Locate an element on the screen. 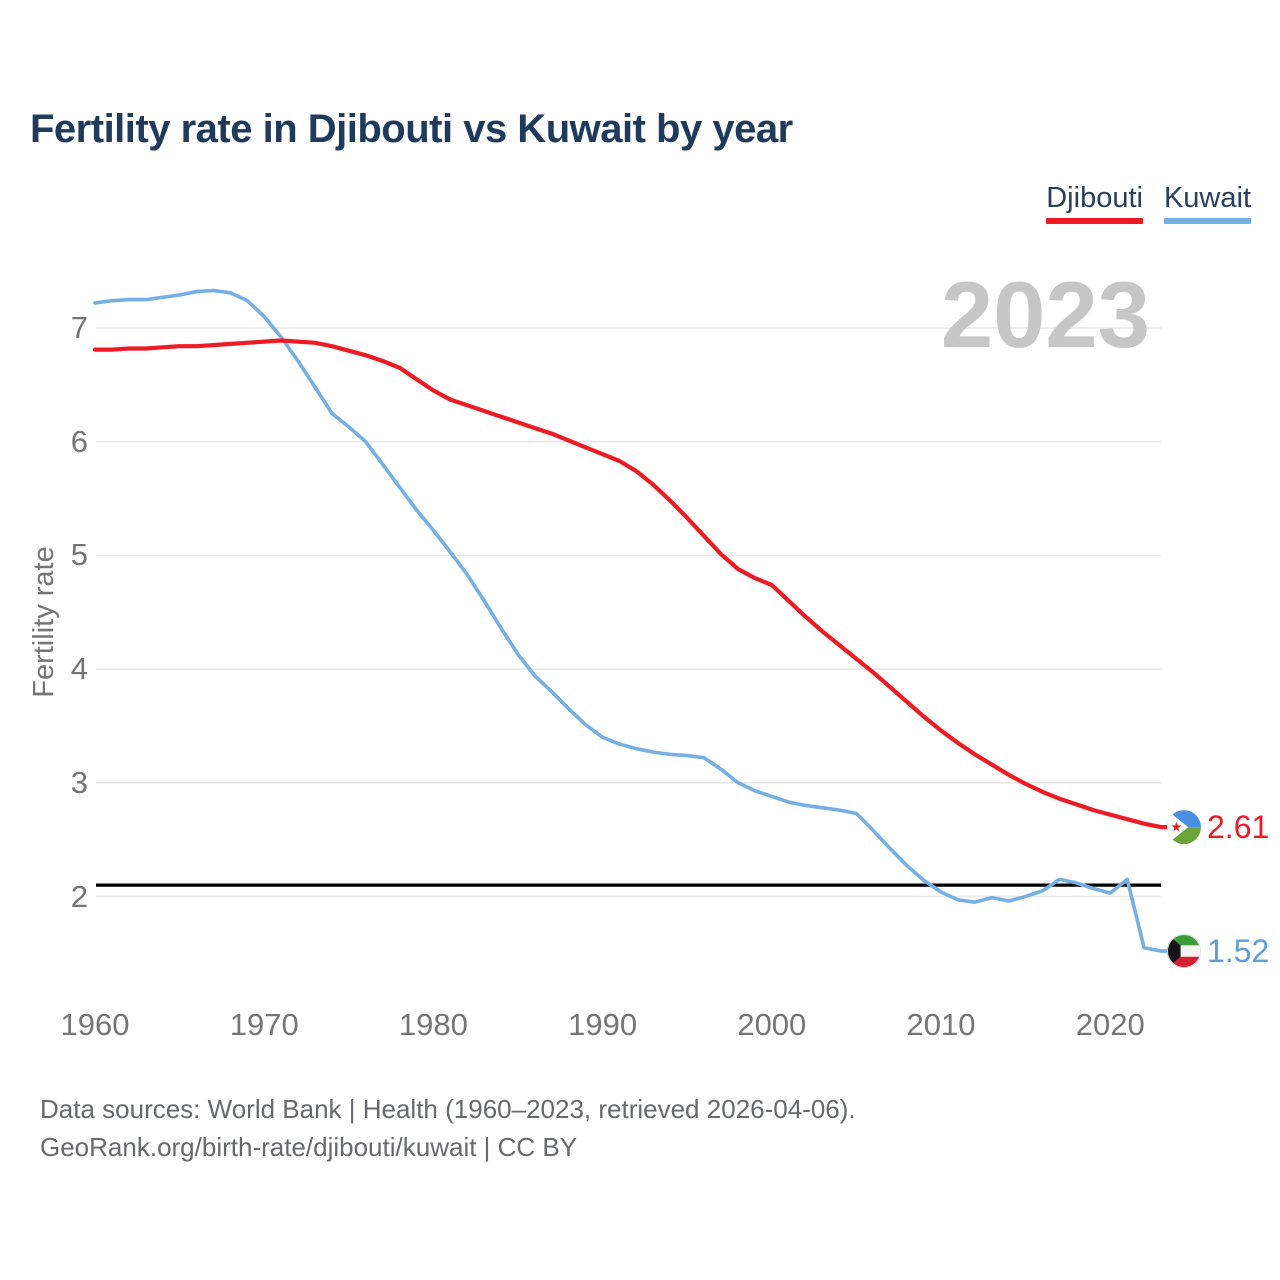 Image resolution: width=1280 pixels, height=1280 pixels. x-tick-label: 2000 is located at coordinates (772, 1024).